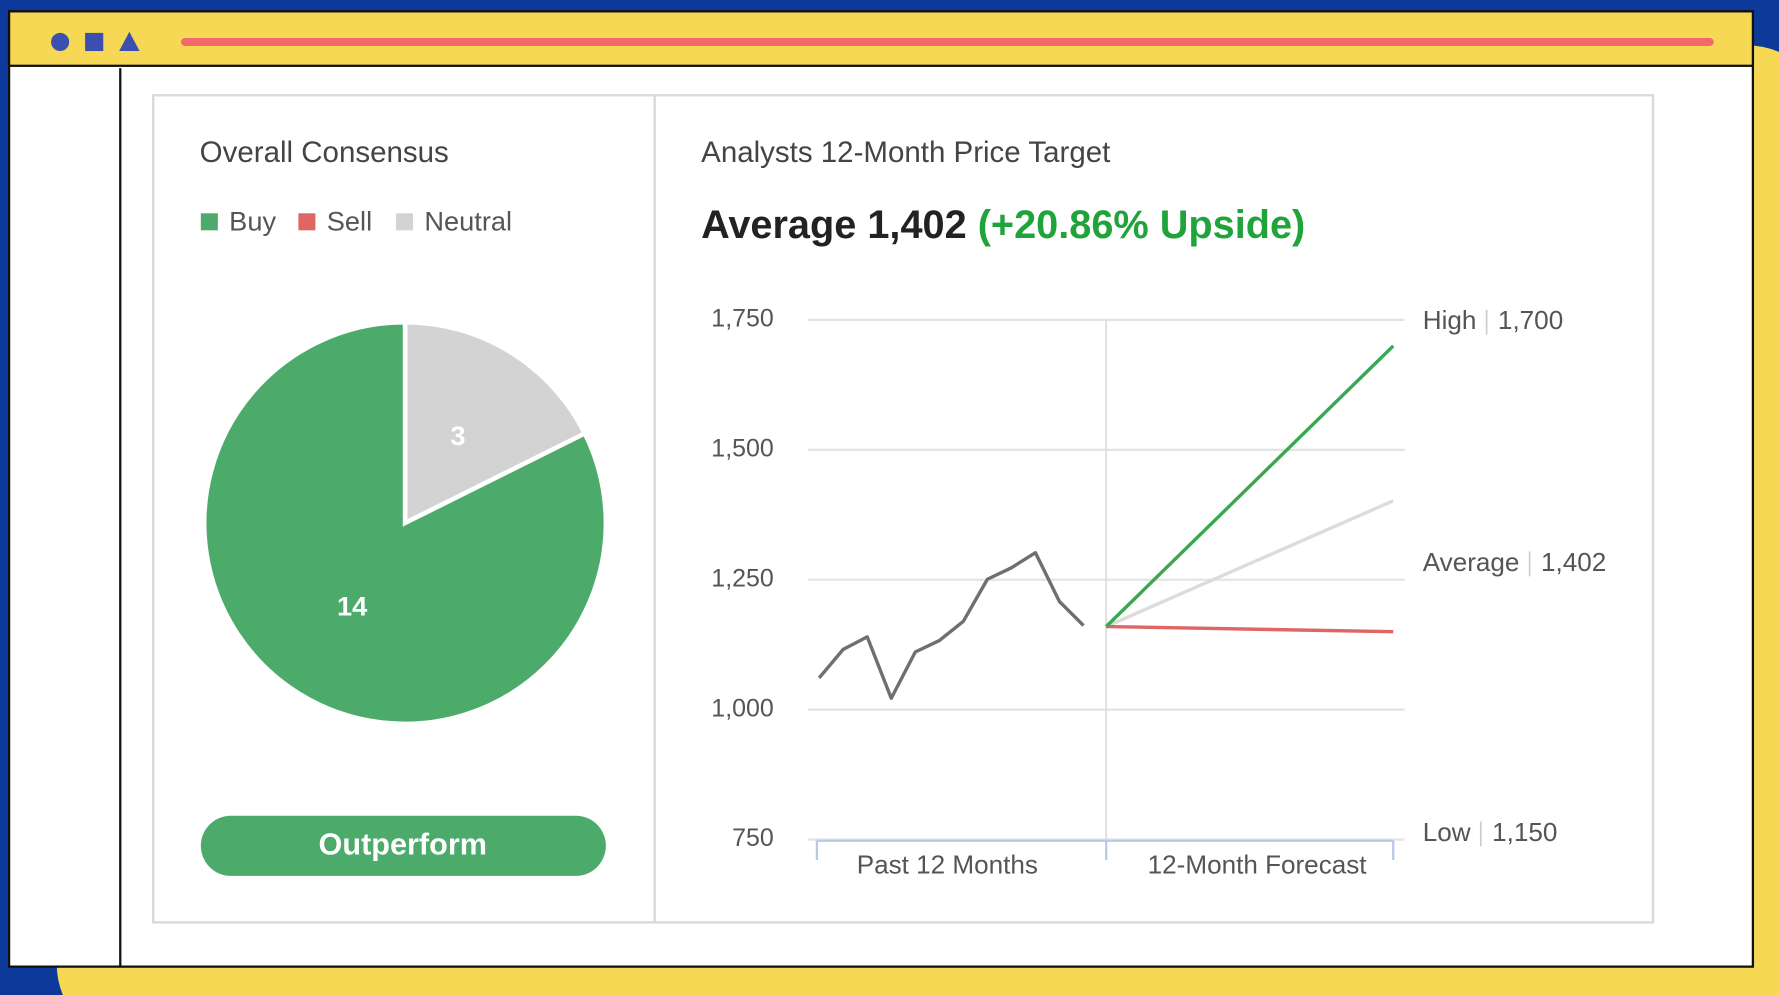 The width and height of the screenshot is (1779, 995). What do you see at coordinates (1142, 226) in the screenshot?
I see `subtitle-upside: (+20.86% Upside)` at bounding box center [1142, 226].